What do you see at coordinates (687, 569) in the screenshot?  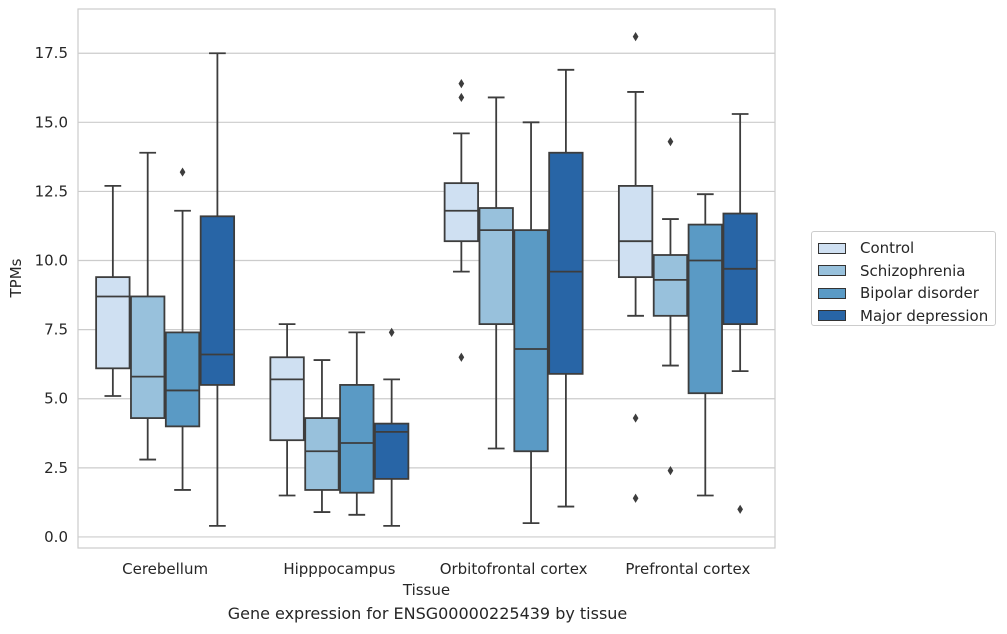 I see `x-tick-label: Prefrontal cortex` at bounding box center [687, 569].